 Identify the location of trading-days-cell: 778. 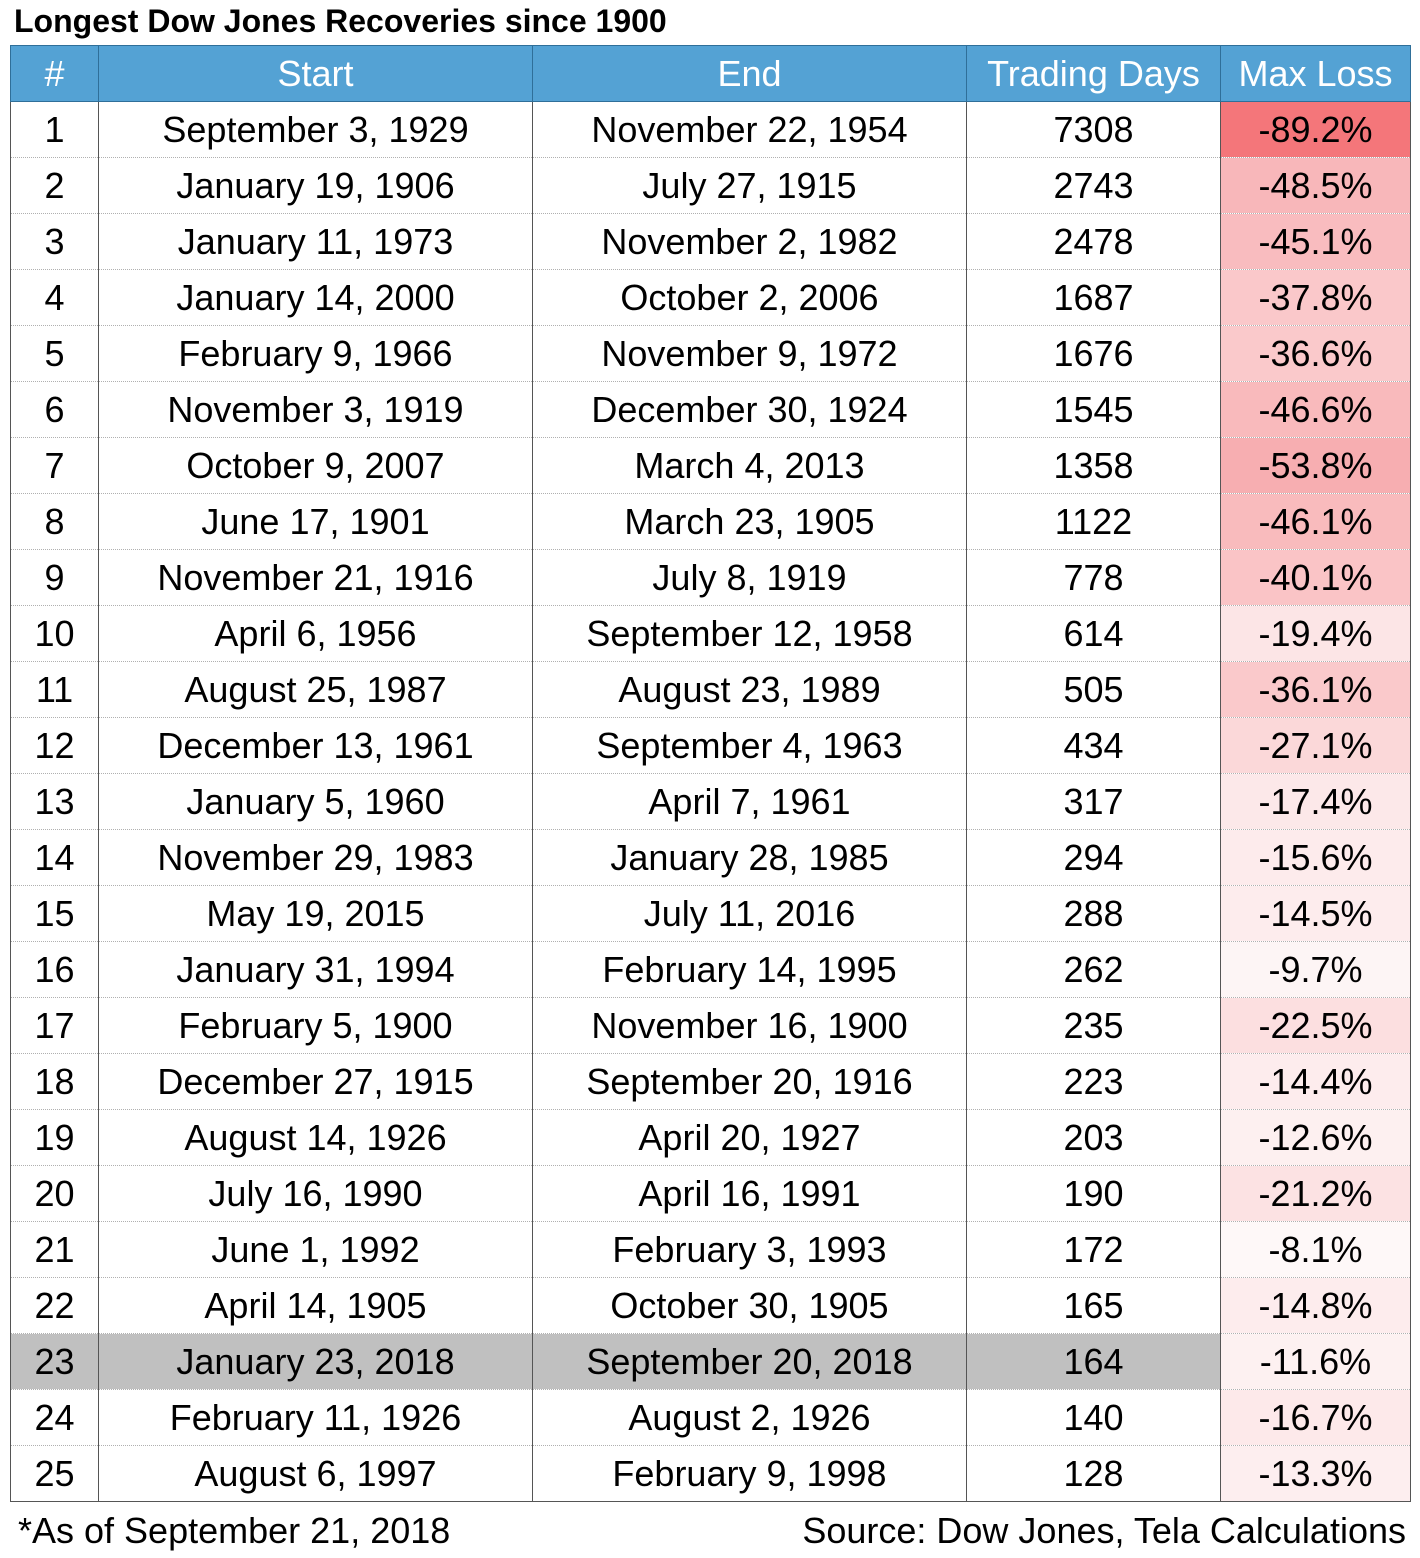
(1093, 577).